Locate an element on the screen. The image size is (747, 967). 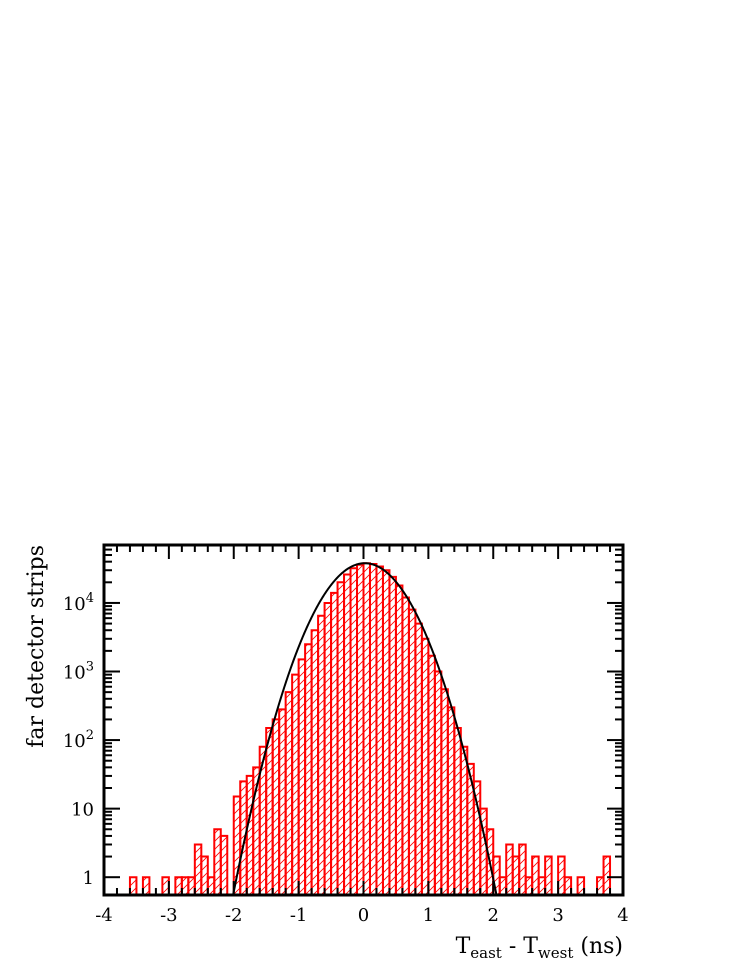
y-tick-label: 10⁴ is located at coordinates (78, 603).